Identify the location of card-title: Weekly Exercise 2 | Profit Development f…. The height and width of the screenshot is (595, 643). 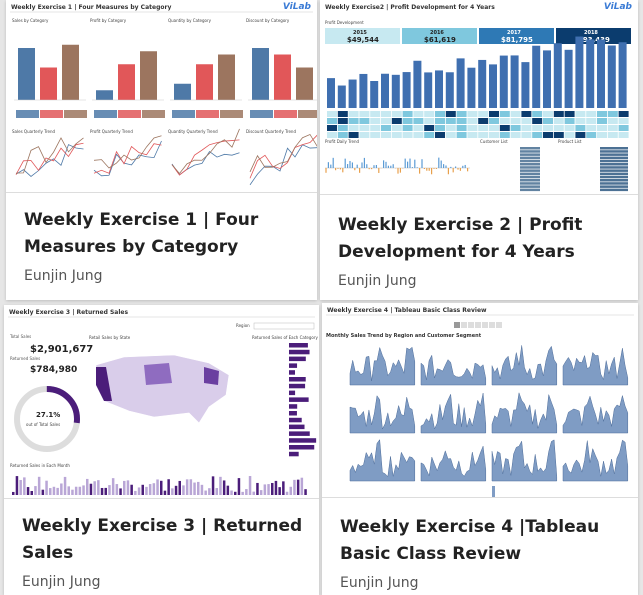
(460, 238).